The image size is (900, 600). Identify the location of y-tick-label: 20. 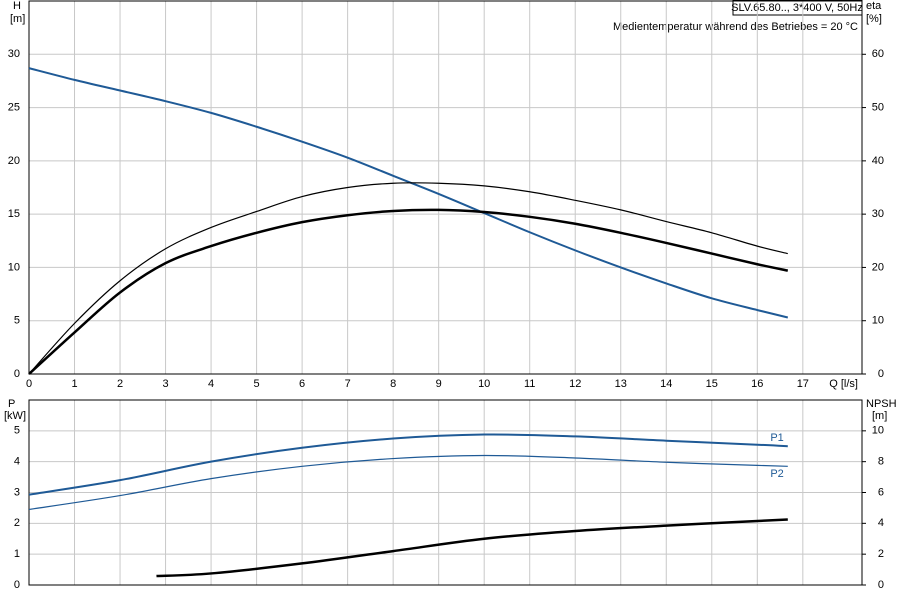
(14, 161).